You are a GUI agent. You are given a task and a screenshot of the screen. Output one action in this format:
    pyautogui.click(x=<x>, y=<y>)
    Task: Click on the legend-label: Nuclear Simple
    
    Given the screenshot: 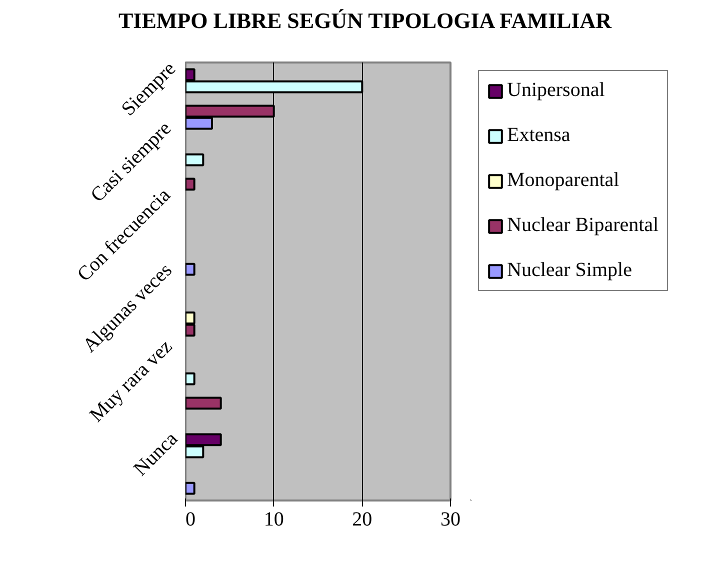 What is the action you would take?
    pyautogui.click(x=569, y=270)
    